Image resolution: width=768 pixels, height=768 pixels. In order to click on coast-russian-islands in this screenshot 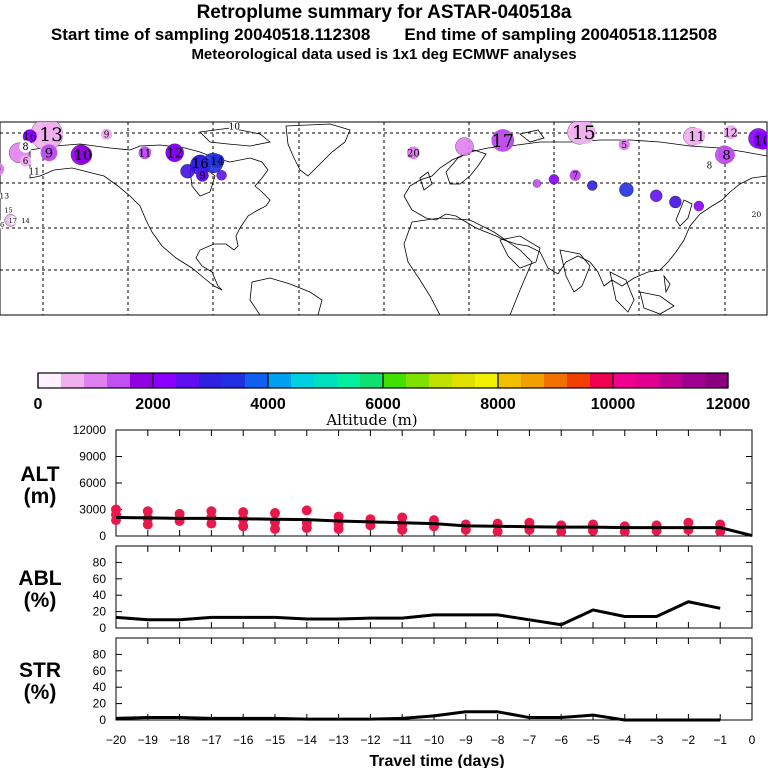, I will do `click(532, 136)`.